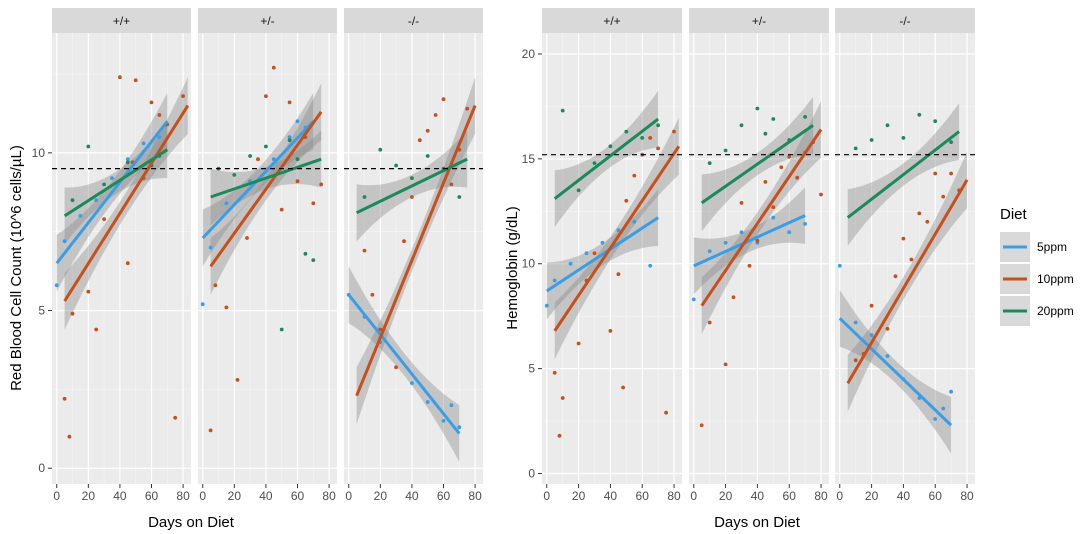  What do you see at coordinates (183, 496) in the screenshot?
I see `rbc-panel-1-x-tick-label: 80` at bounding box center [183, 496].